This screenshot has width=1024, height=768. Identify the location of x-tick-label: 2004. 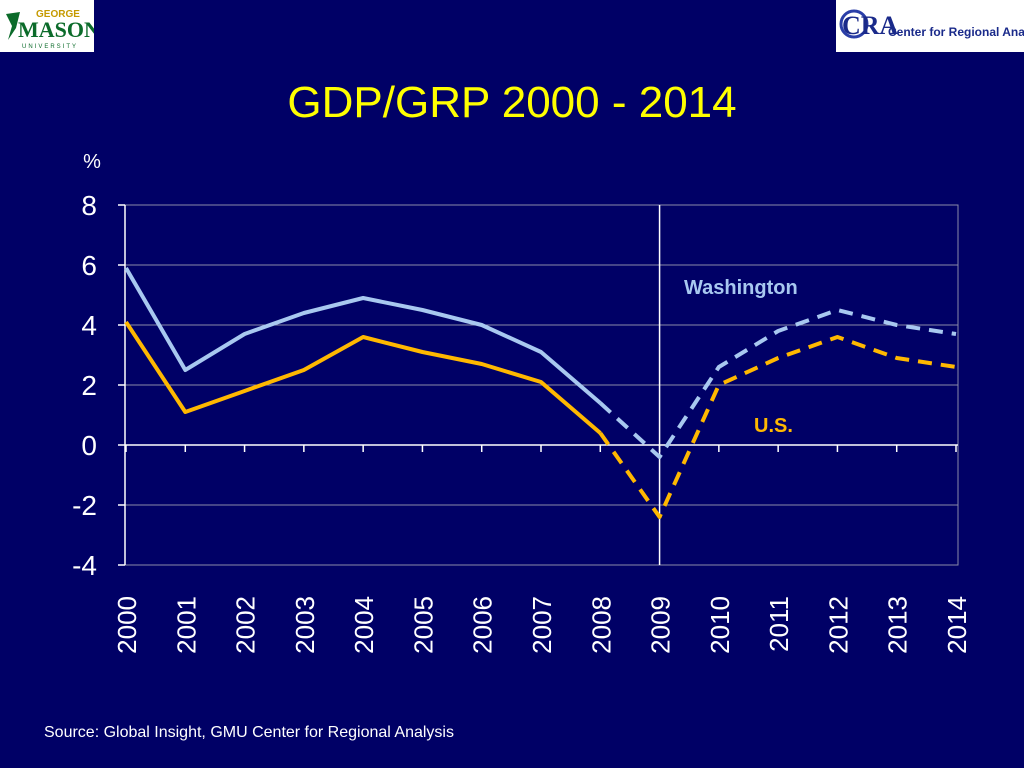
(364, 625).